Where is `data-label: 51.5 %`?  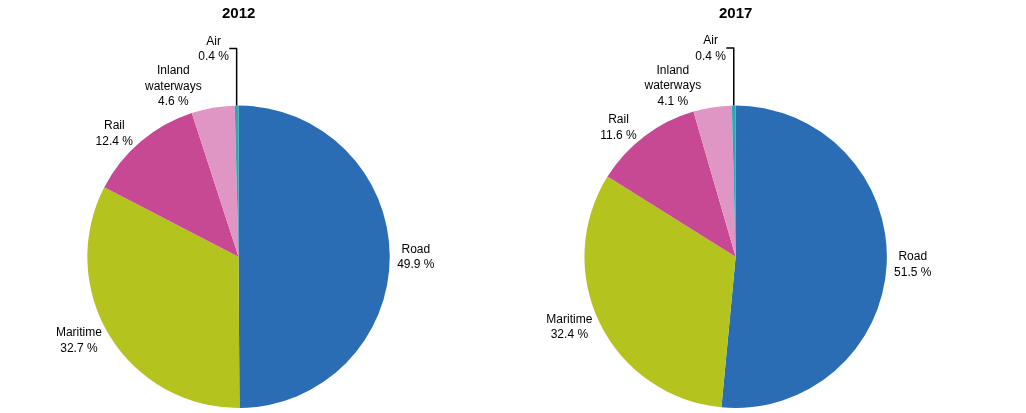
data-label: 51.5 % is located at coordinates (913, 271).